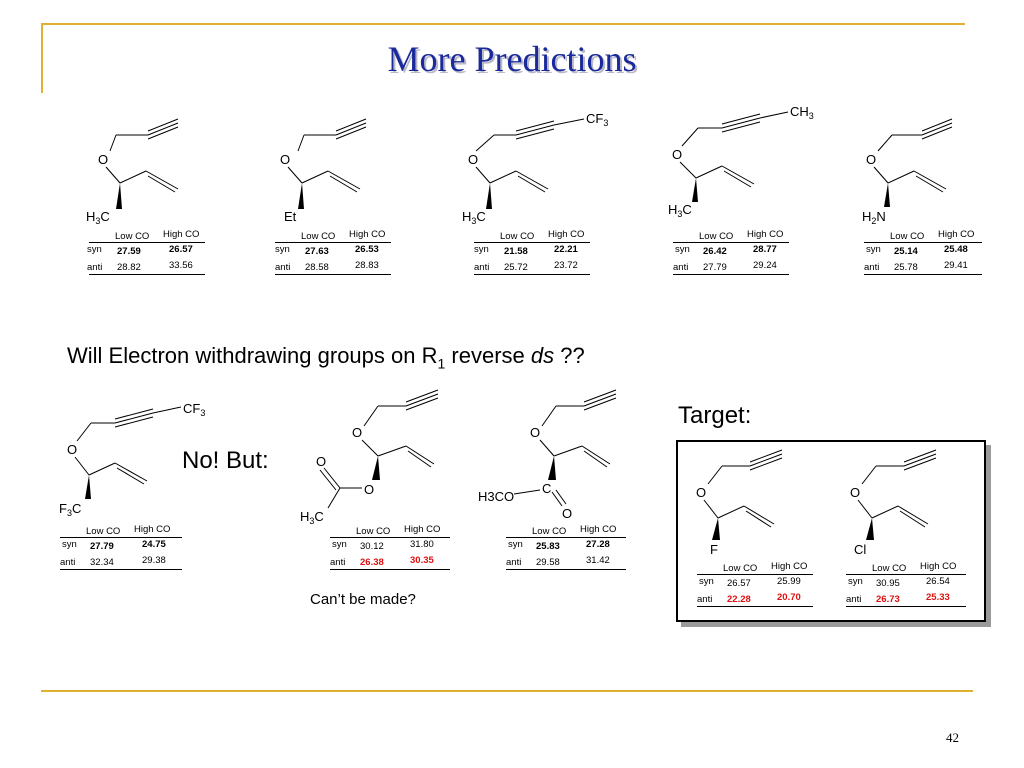 This screenshot has width=1024, height=768. What do you see at coordinates (907, 172) in the screenshot?
I see `molecule-5: O H2N` at bounding box center [907, 172].